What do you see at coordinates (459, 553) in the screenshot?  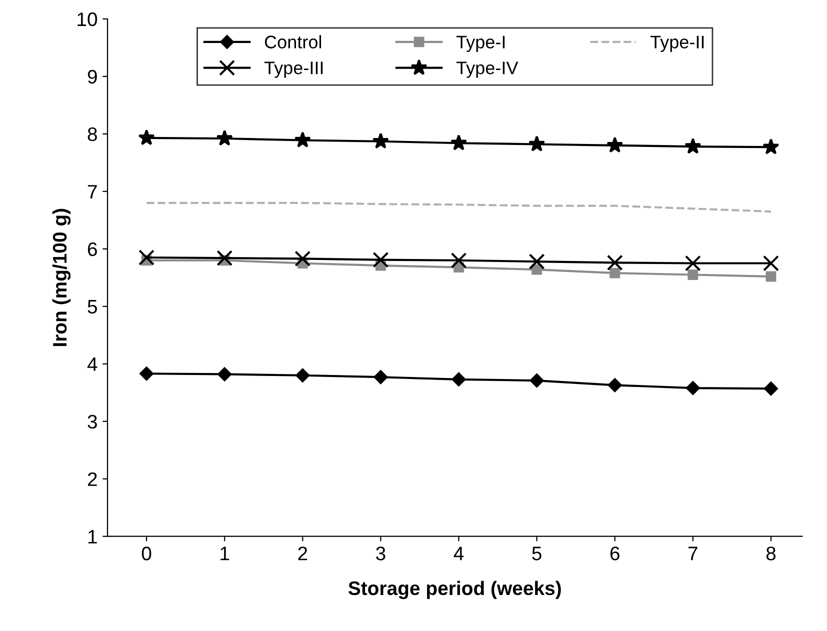 I see `x-tick-label: 4` at bounding box center [459, 553].